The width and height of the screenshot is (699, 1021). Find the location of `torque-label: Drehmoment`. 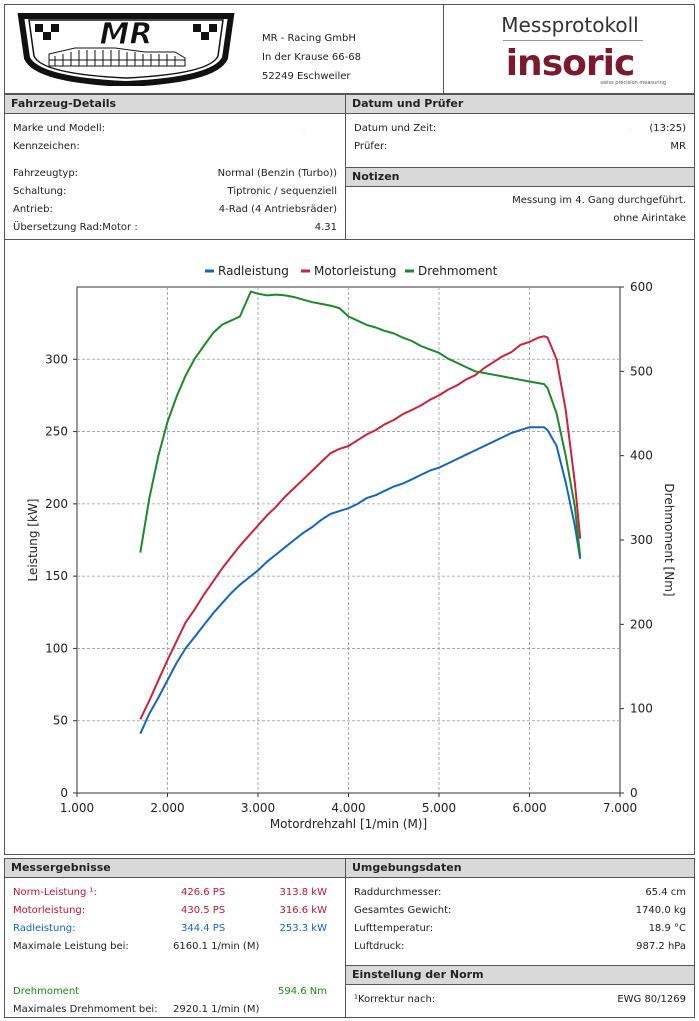

torque-label: Drehmoment is located at coordinates (46, 991).